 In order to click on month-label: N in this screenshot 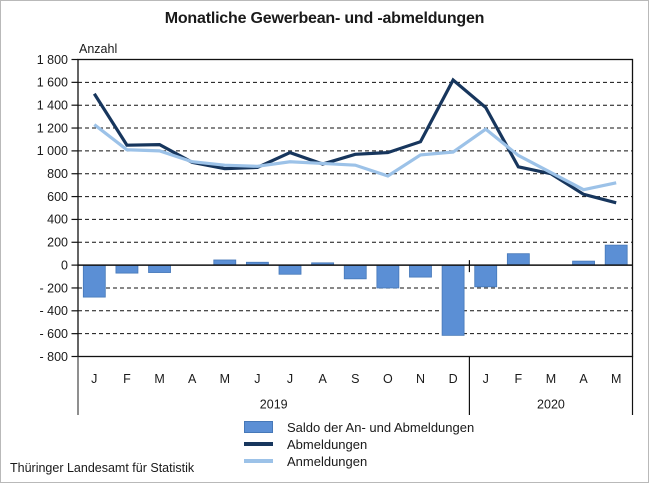, I will do `click(420, 379)`.